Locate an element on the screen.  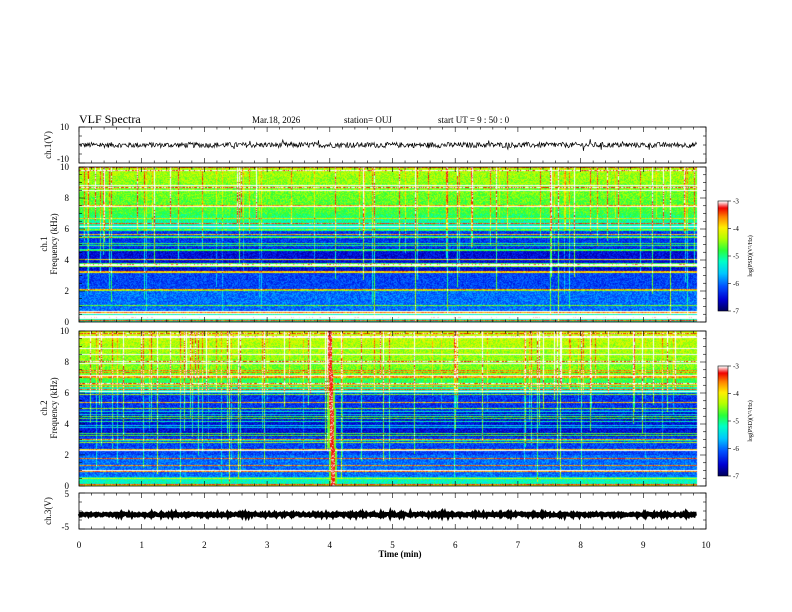
ch1-waveform-ticks is located at coordinates (392, 145).